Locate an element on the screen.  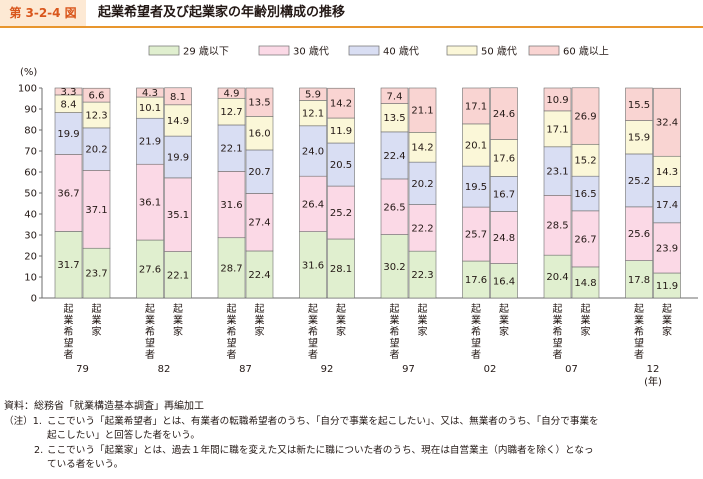
source-note: 資料：総務省「就業構造基本調査」再編加工 is located at coordinates (104, 406).